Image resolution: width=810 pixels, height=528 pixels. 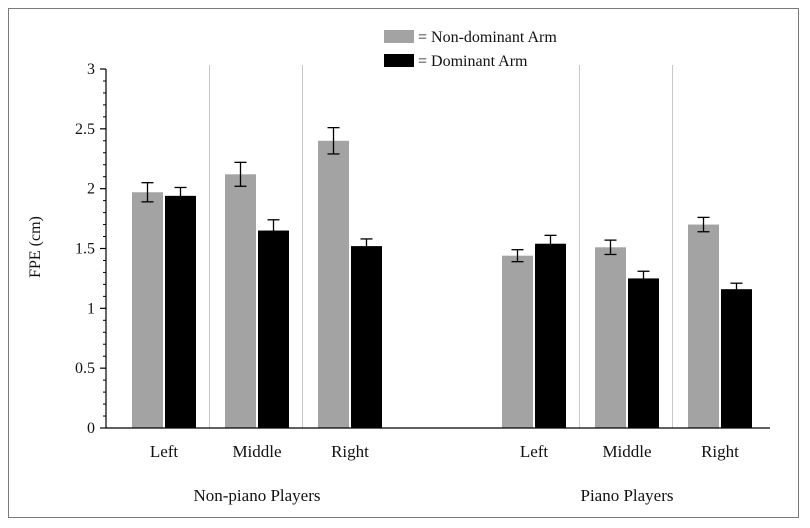 What do you see at coordinates (399, 36) in the screenshot?
I see `legend-swatch-non-dominant` at bounding box center [399, 36].